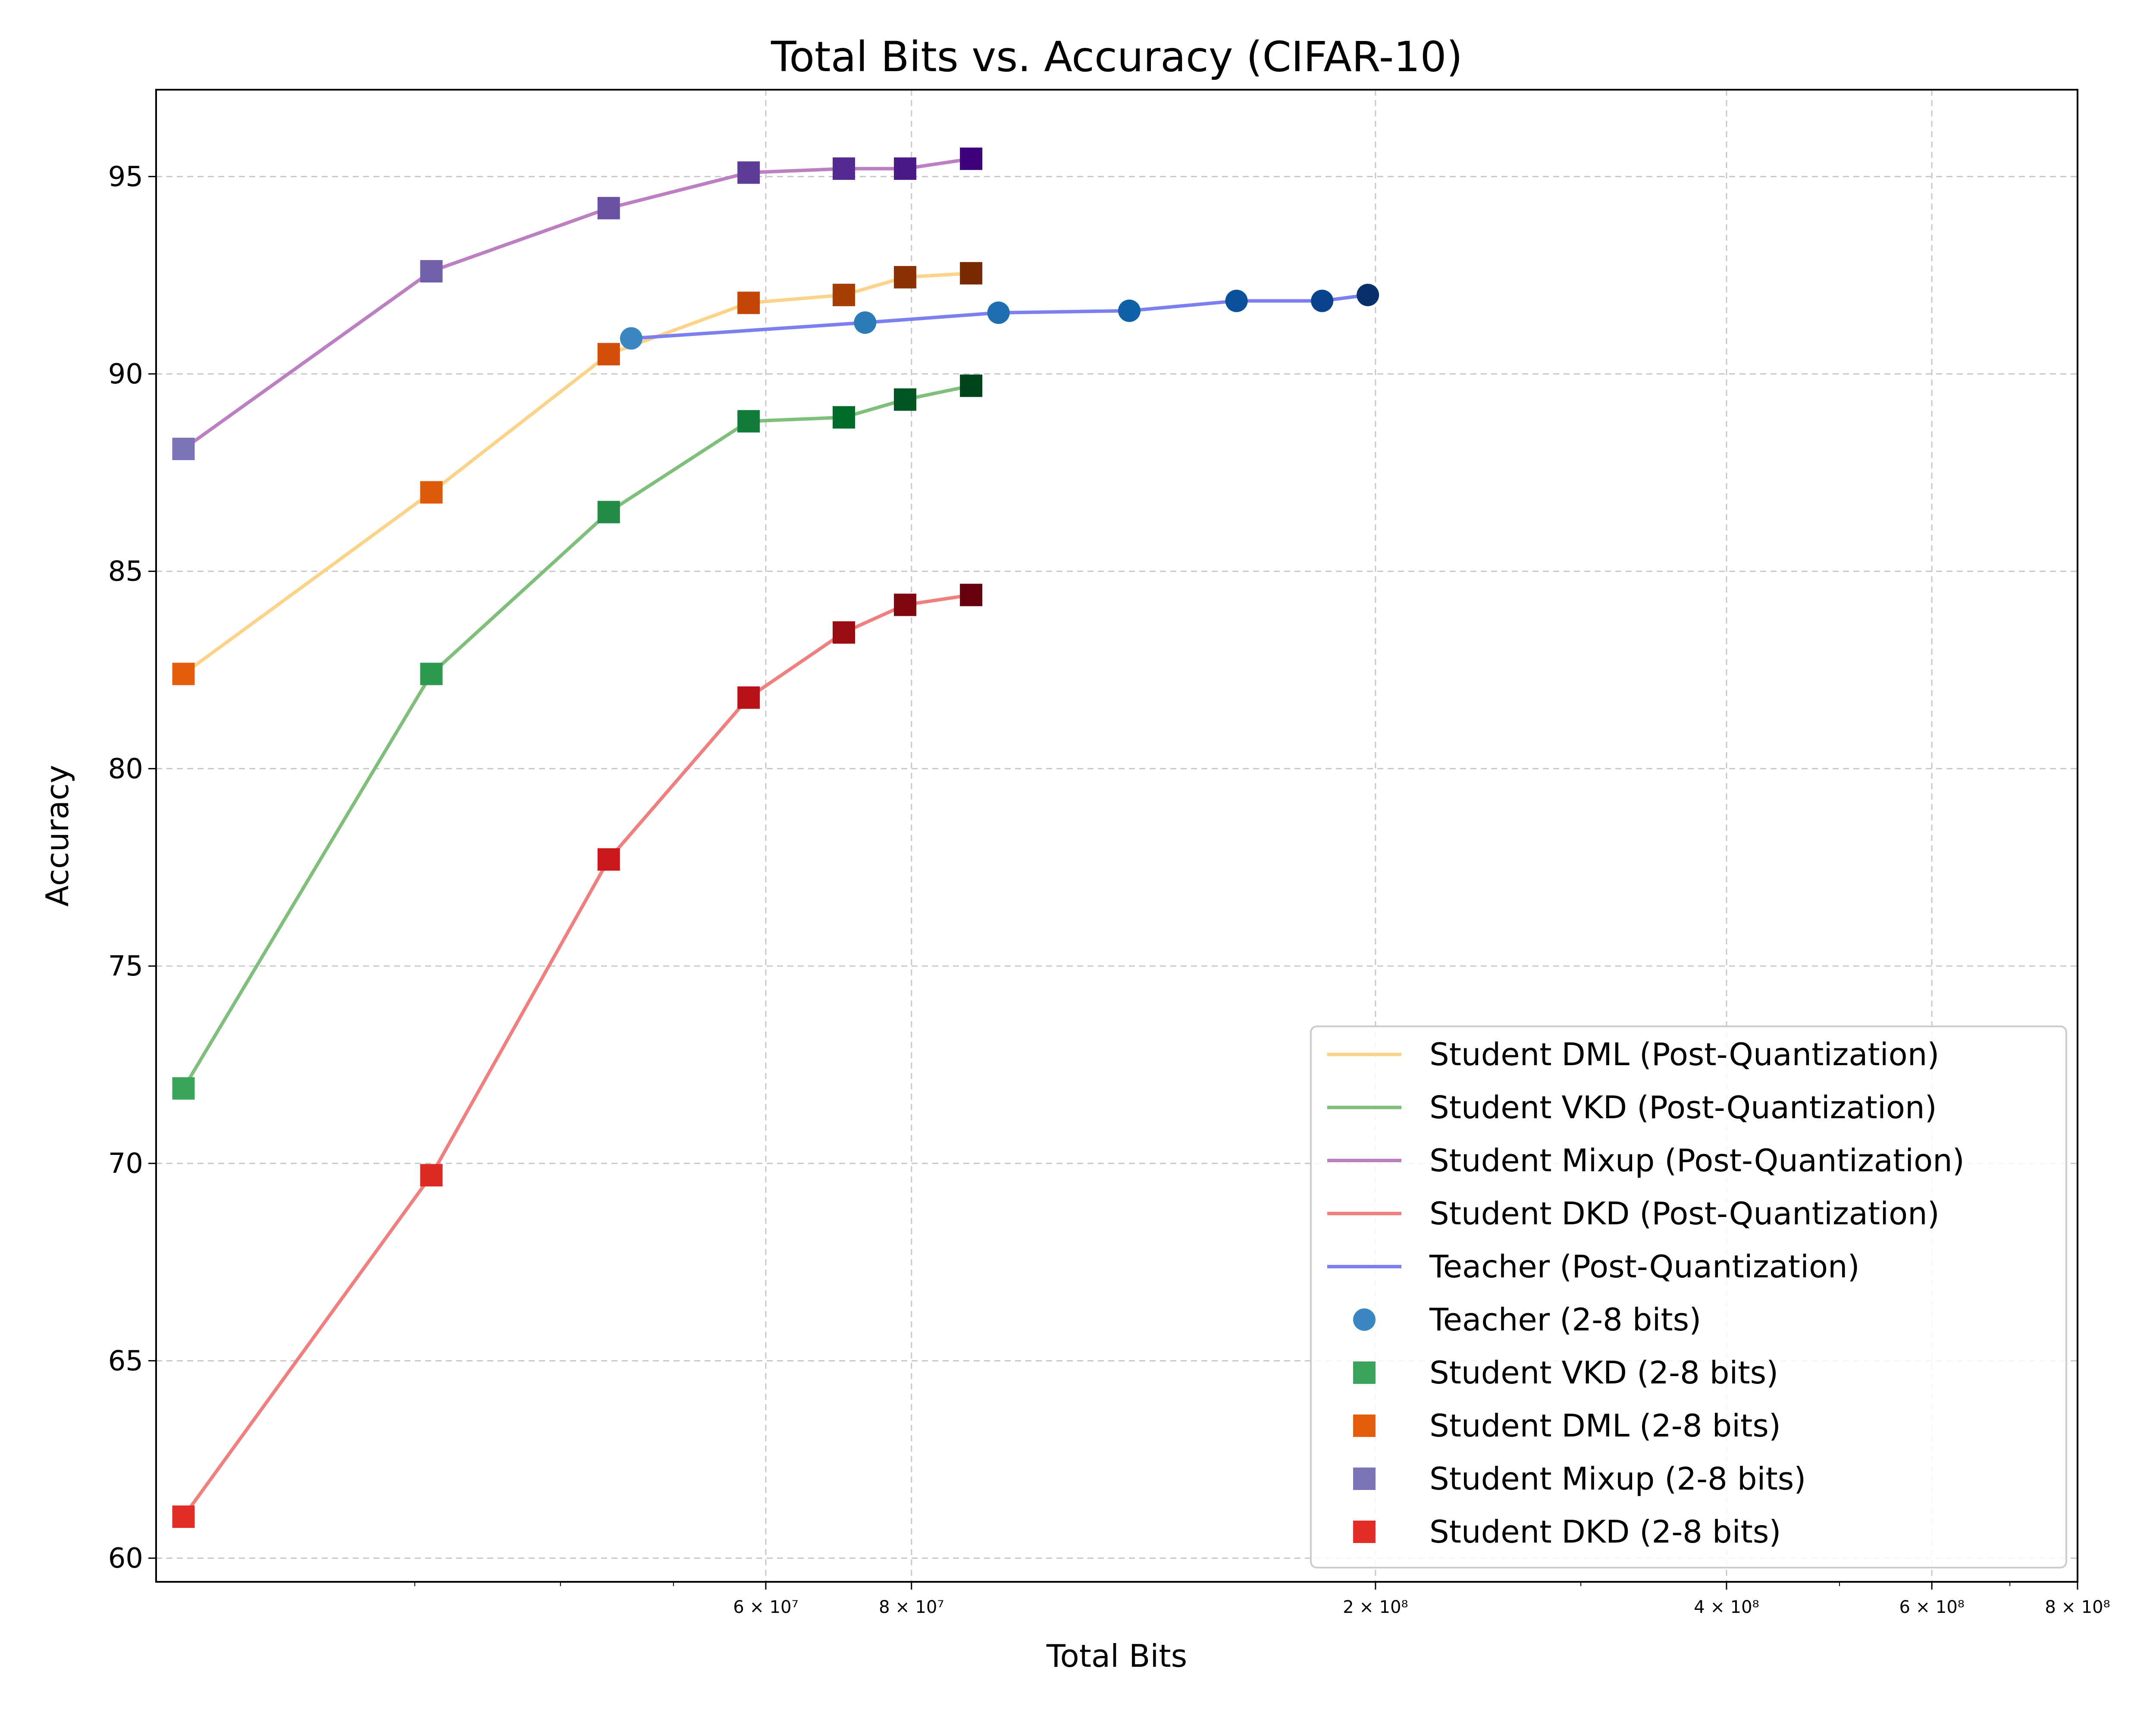  I want to click on legend-label: Student Mixup (2-8 bits), so click(1617, 1479).